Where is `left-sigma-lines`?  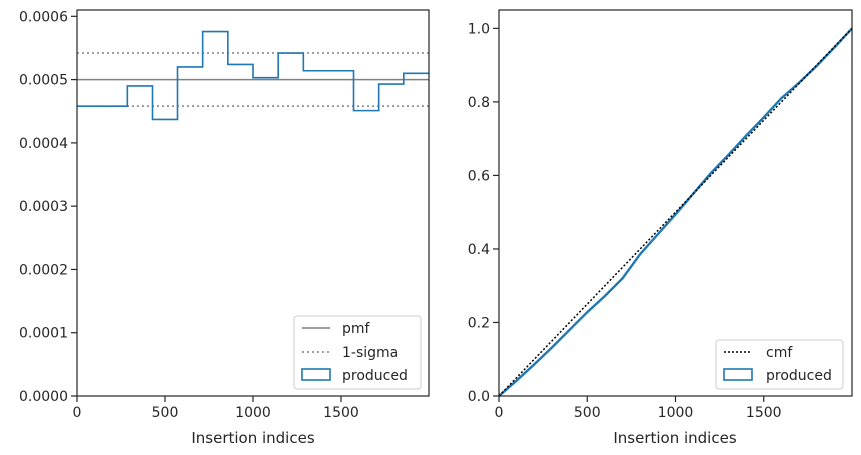 left-sigma-lines is located at coordinates (253, 79).